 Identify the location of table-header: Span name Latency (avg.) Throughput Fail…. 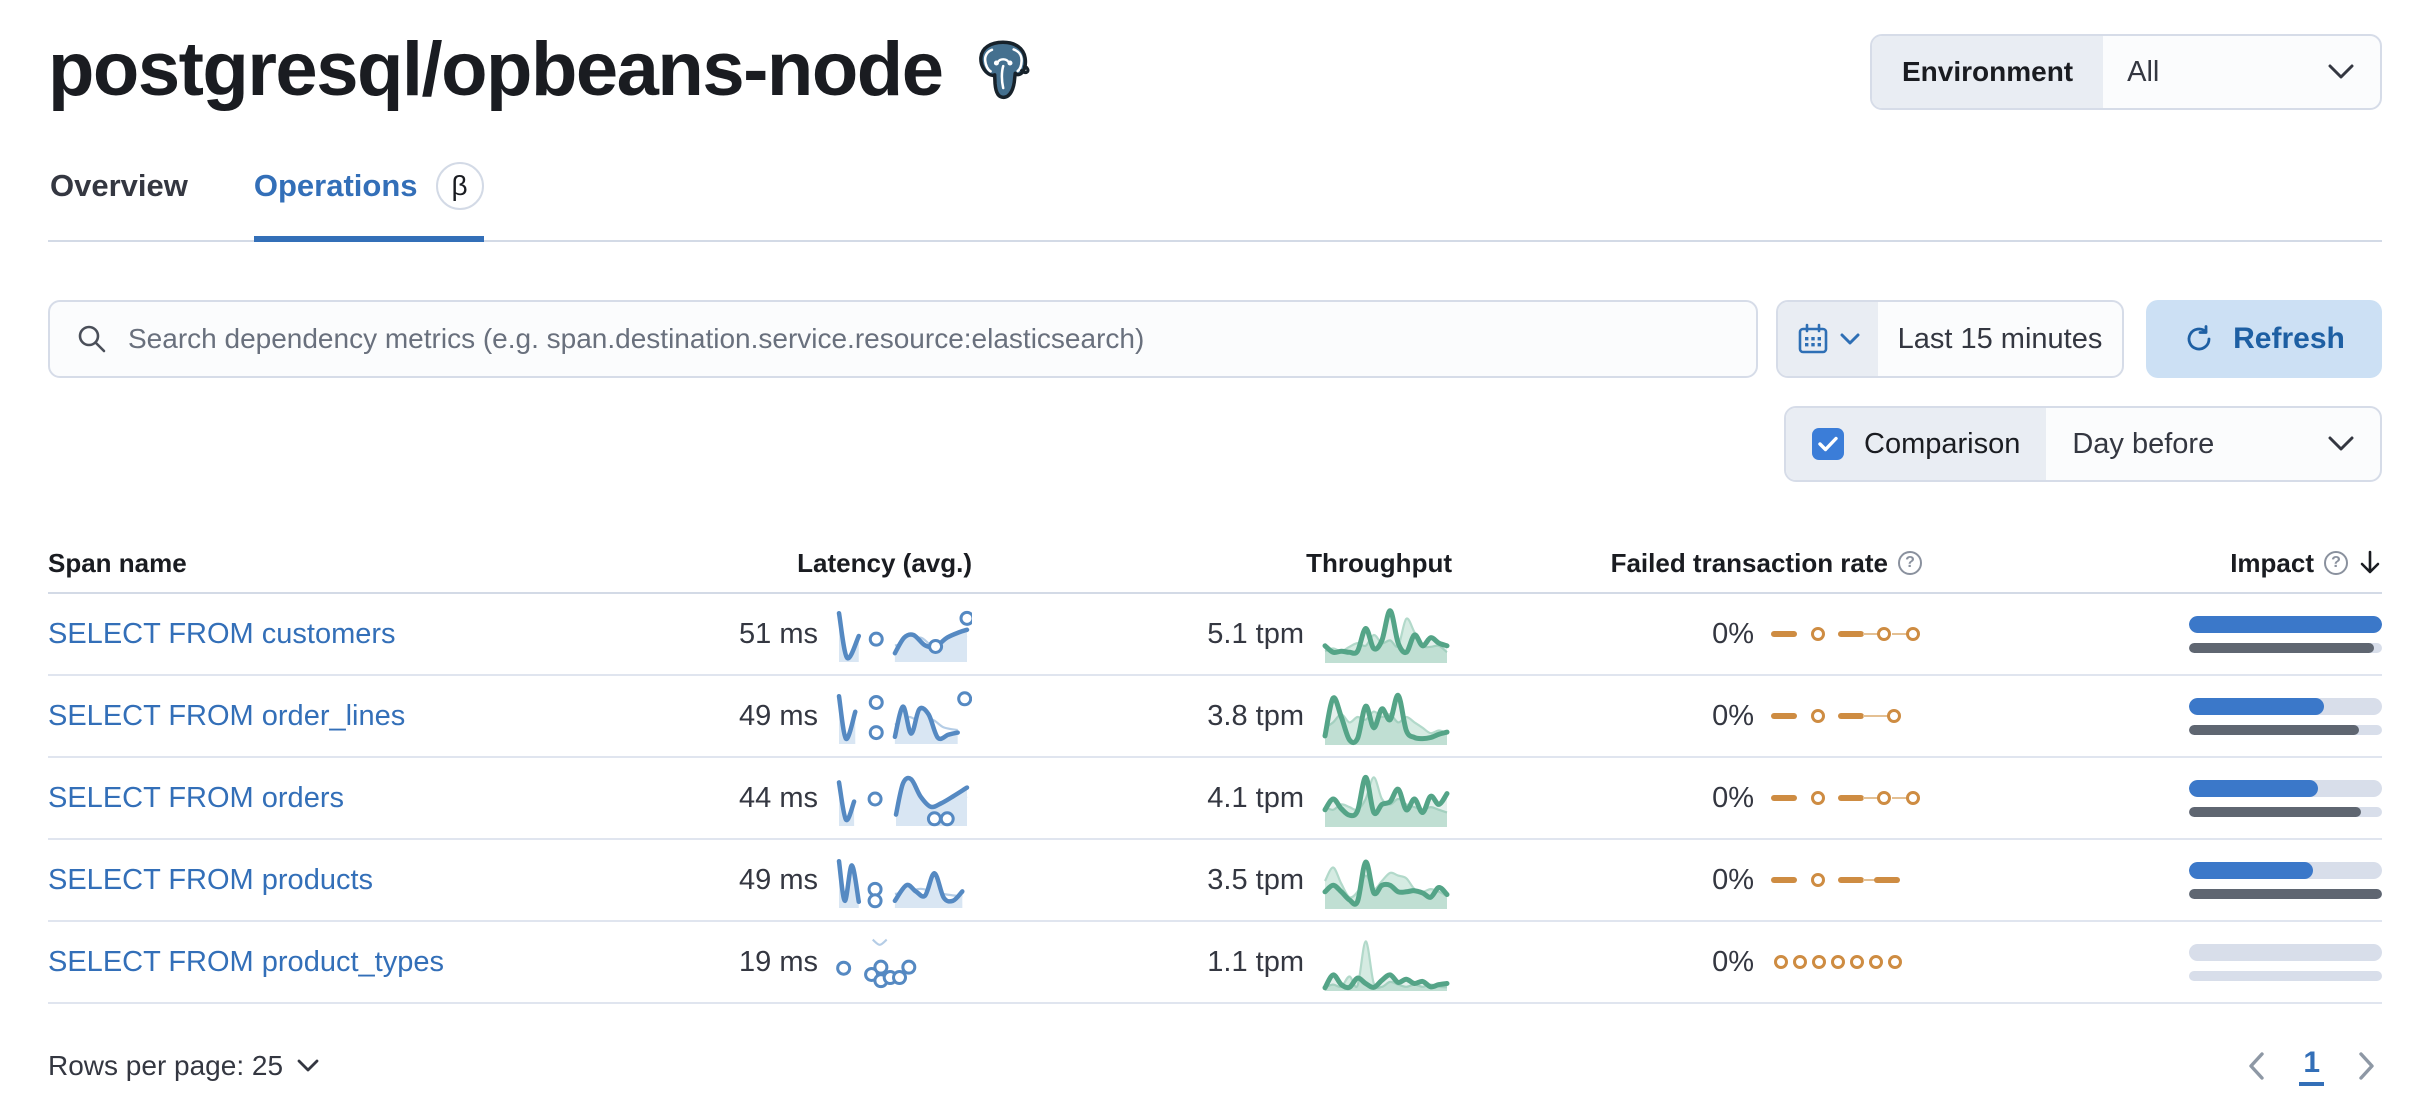
(1215, 564).